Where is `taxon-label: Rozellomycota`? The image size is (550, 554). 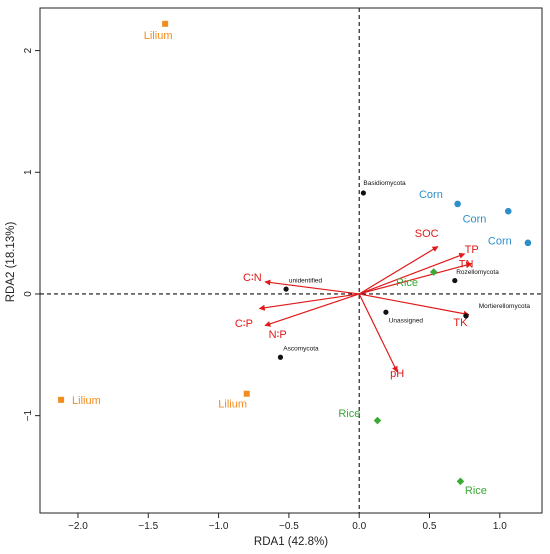
taxon-label: Rozellomycota is located at coordinates (477, 272).